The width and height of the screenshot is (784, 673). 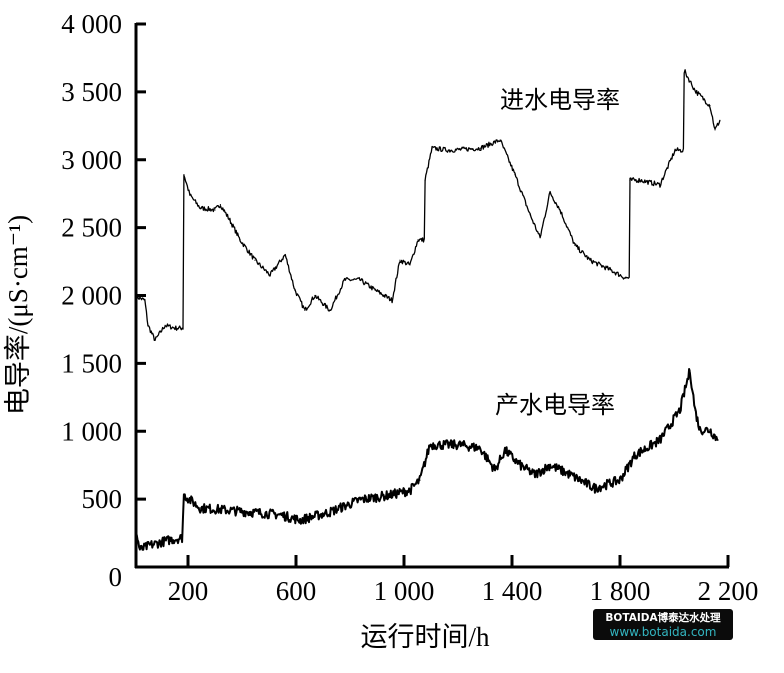 I want to click on x-tick-label: 200, so click(x=188, y=591).